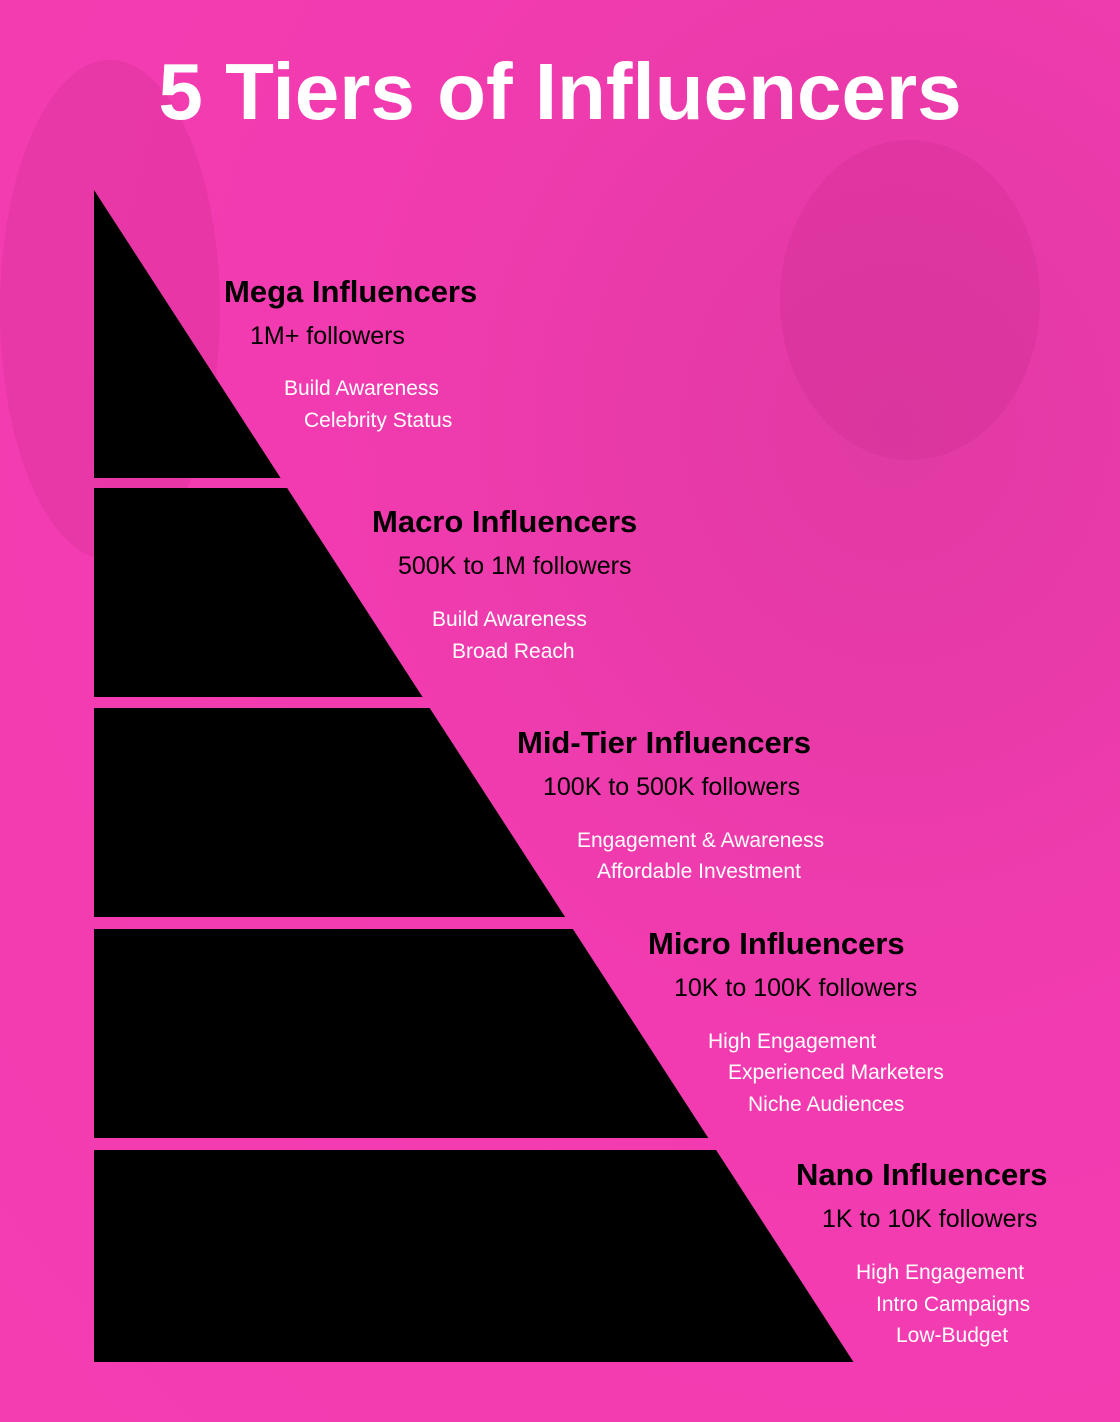  I want to click on tier-followers: 1K to 10K followers, so click(930, 1219).